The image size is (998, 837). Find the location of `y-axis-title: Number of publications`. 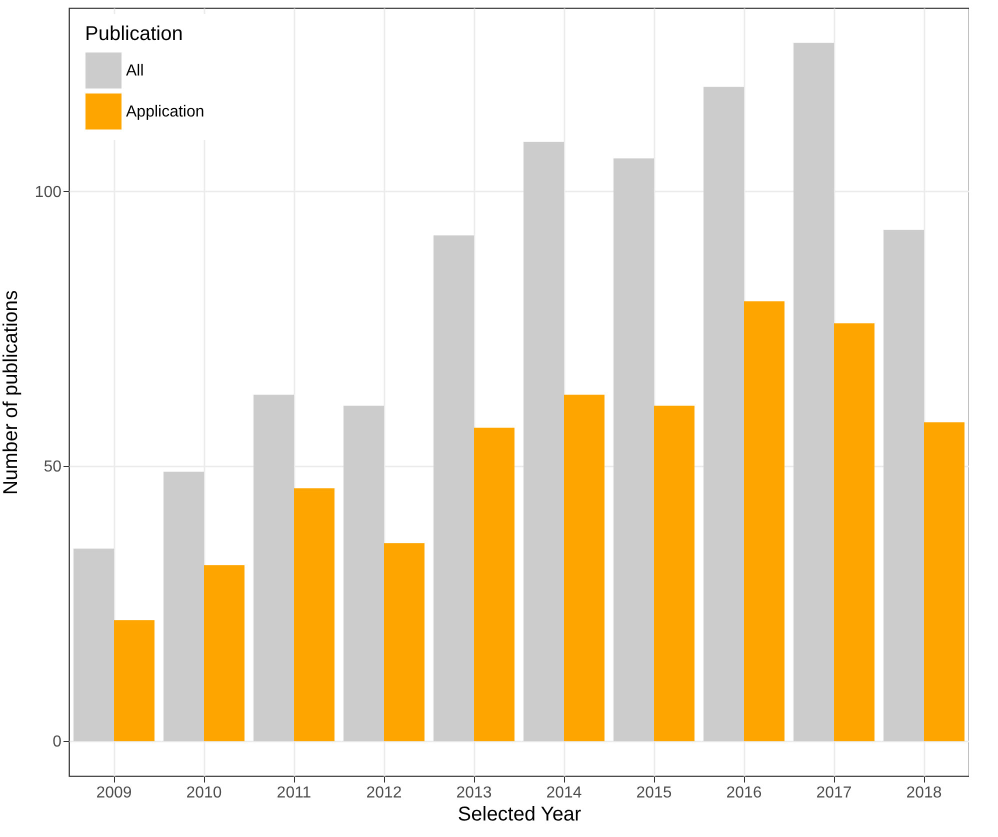

y-axis-title: Number of publications is located at coordinates (11, 392).